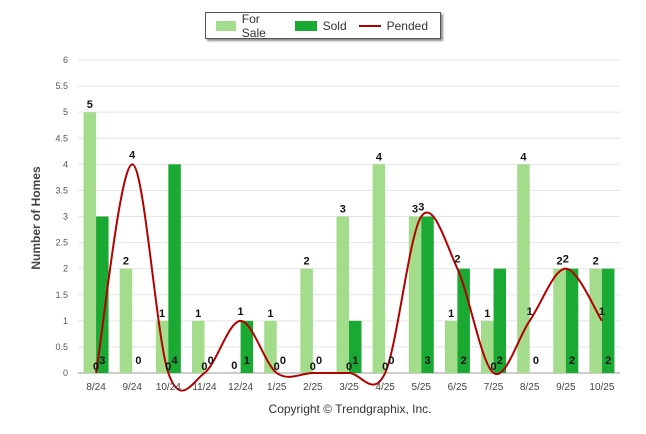  Describe the element at coordinates (369, 25) in the screenshot. I see `pended-swatch` at that location.